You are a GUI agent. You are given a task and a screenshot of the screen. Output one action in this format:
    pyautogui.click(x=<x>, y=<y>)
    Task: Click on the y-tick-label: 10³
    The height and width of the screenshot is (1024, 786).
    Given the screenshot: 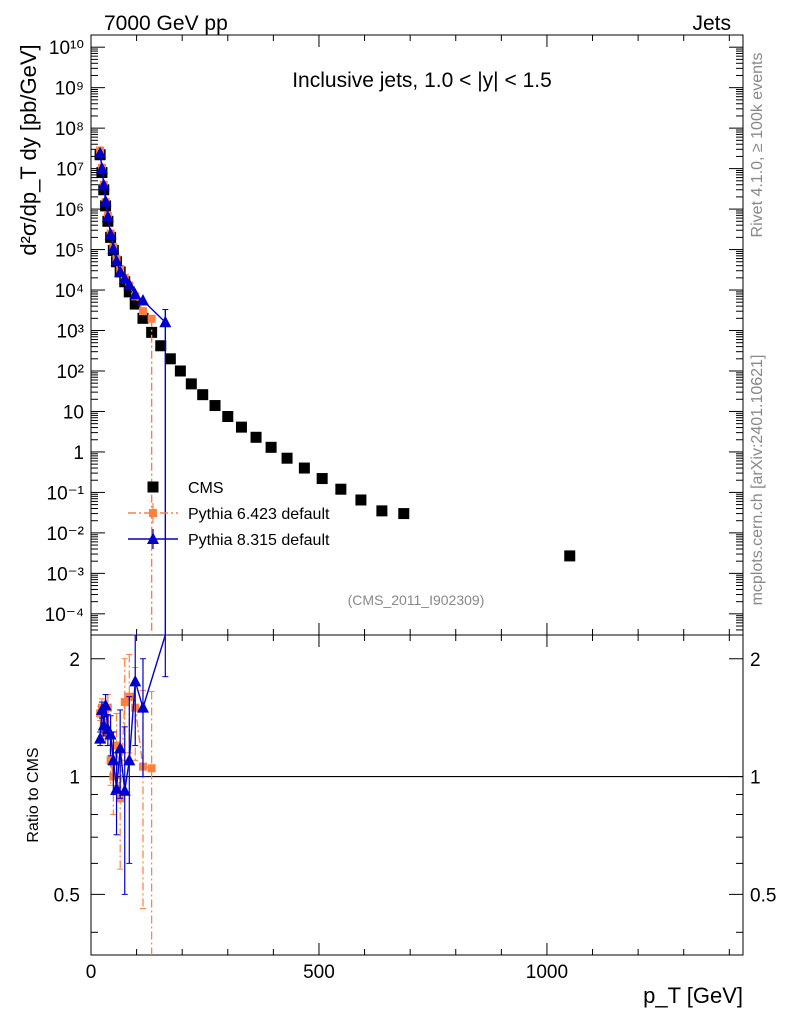 What is the action you would take?
    pyautogui.click(x=70, y=332)
    